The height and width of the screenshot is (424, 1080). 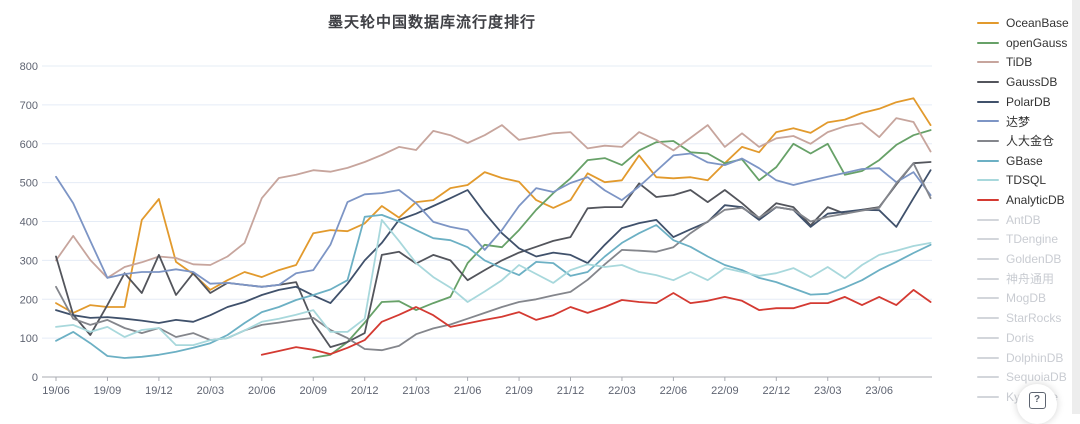 I want to click on legend-item-Doris: Doris, so click(x=1027, y=338).